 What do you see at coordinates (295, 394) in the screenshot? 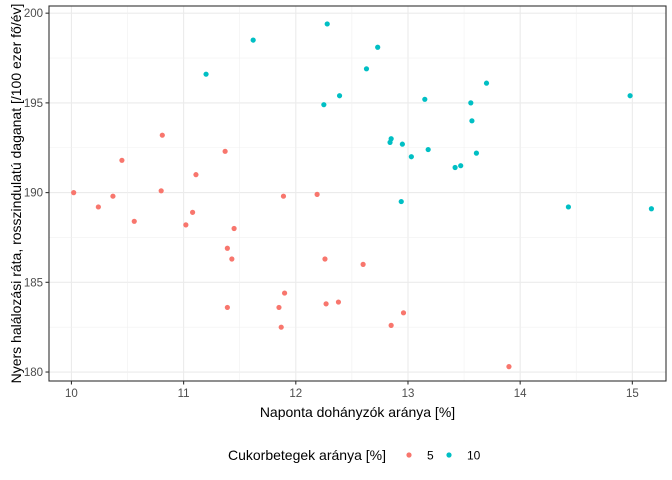
I see `x-tick-label: 12` at bounding box center [295, 394].